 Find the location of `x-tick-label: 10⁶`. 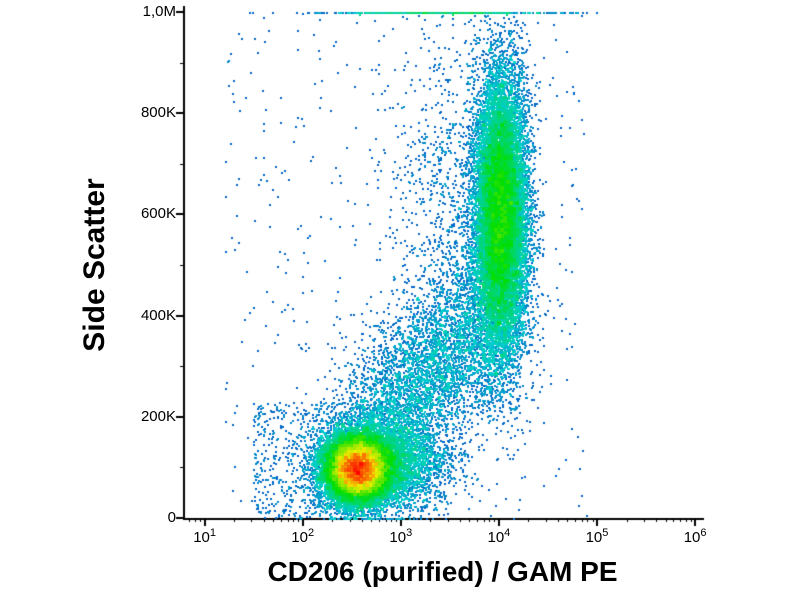

x-tick-label: 10⁶ is located at coordinates (695, 536).